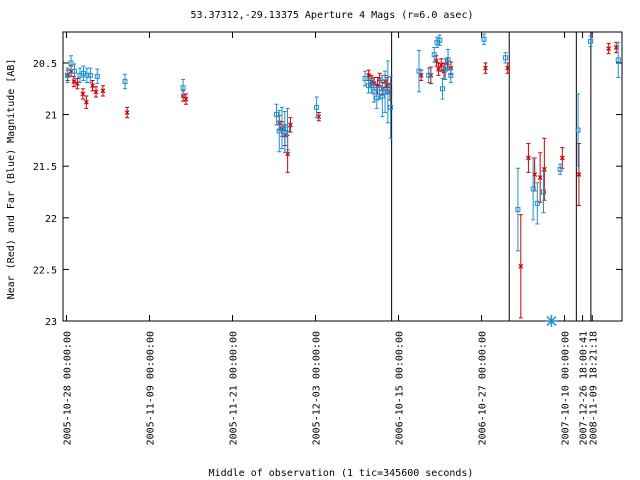 This screenshot has height=480, width=640. Describe the element at coordinates (51, 322) in the screenshot. I see `y-tick-label: 23` at that location.